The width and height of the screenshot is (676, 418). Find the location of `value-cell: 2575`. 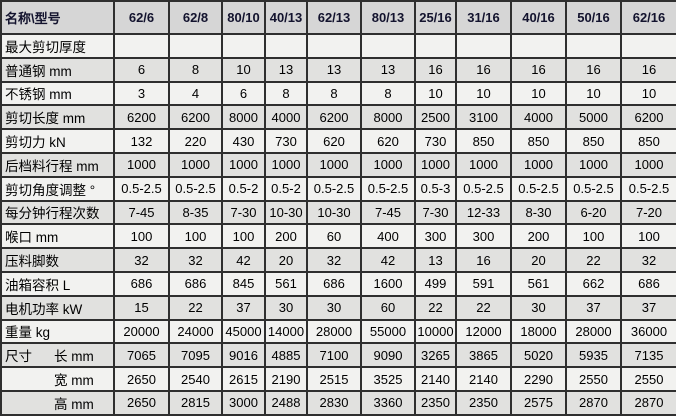

value-cell: 2575 is located at coordinates (538, 402).